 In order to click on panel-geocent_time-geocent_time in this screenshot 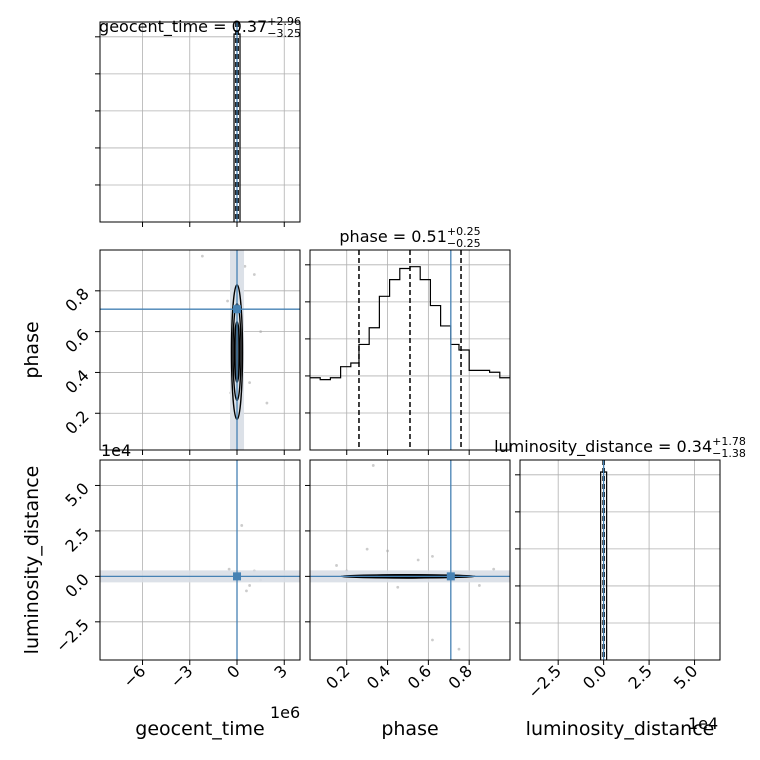, I will do `click(198, 124)`.